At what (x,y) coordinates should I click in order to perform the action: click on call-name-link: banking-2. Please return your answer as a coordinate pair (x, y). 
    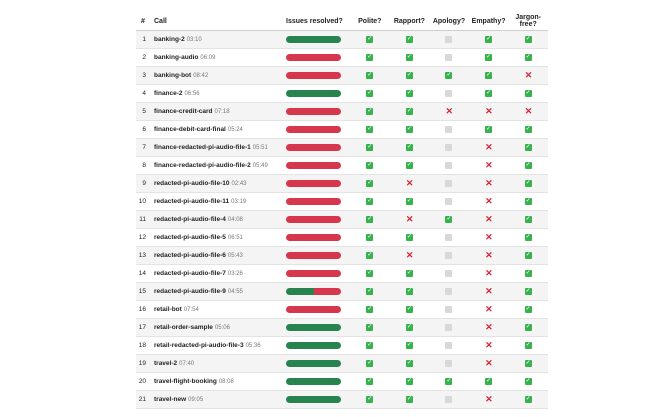
    Looking at the image, I should click on (169, 39).